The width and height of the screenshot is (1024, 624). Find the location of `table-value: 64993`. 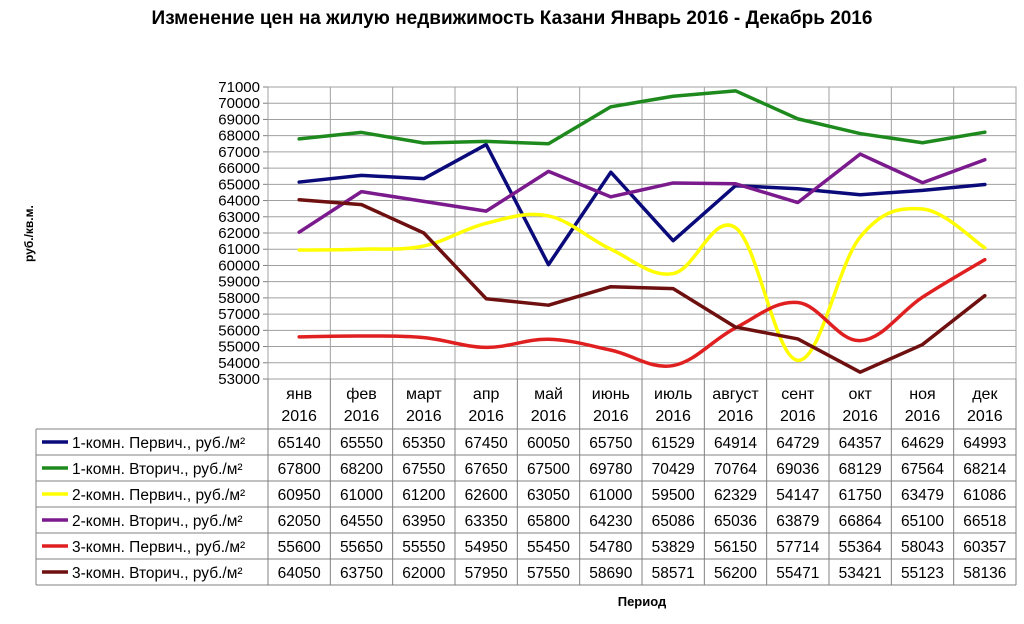

table-value: 64993 is located at coordinates (984, 443).